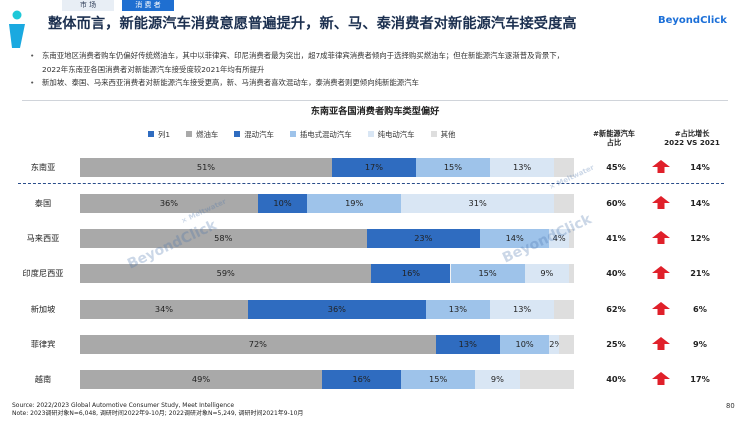 Image resolution: width=750 pixels, height=422 pixels. I want to click on nev-share-header-line2: 占比, so click(614, 142).